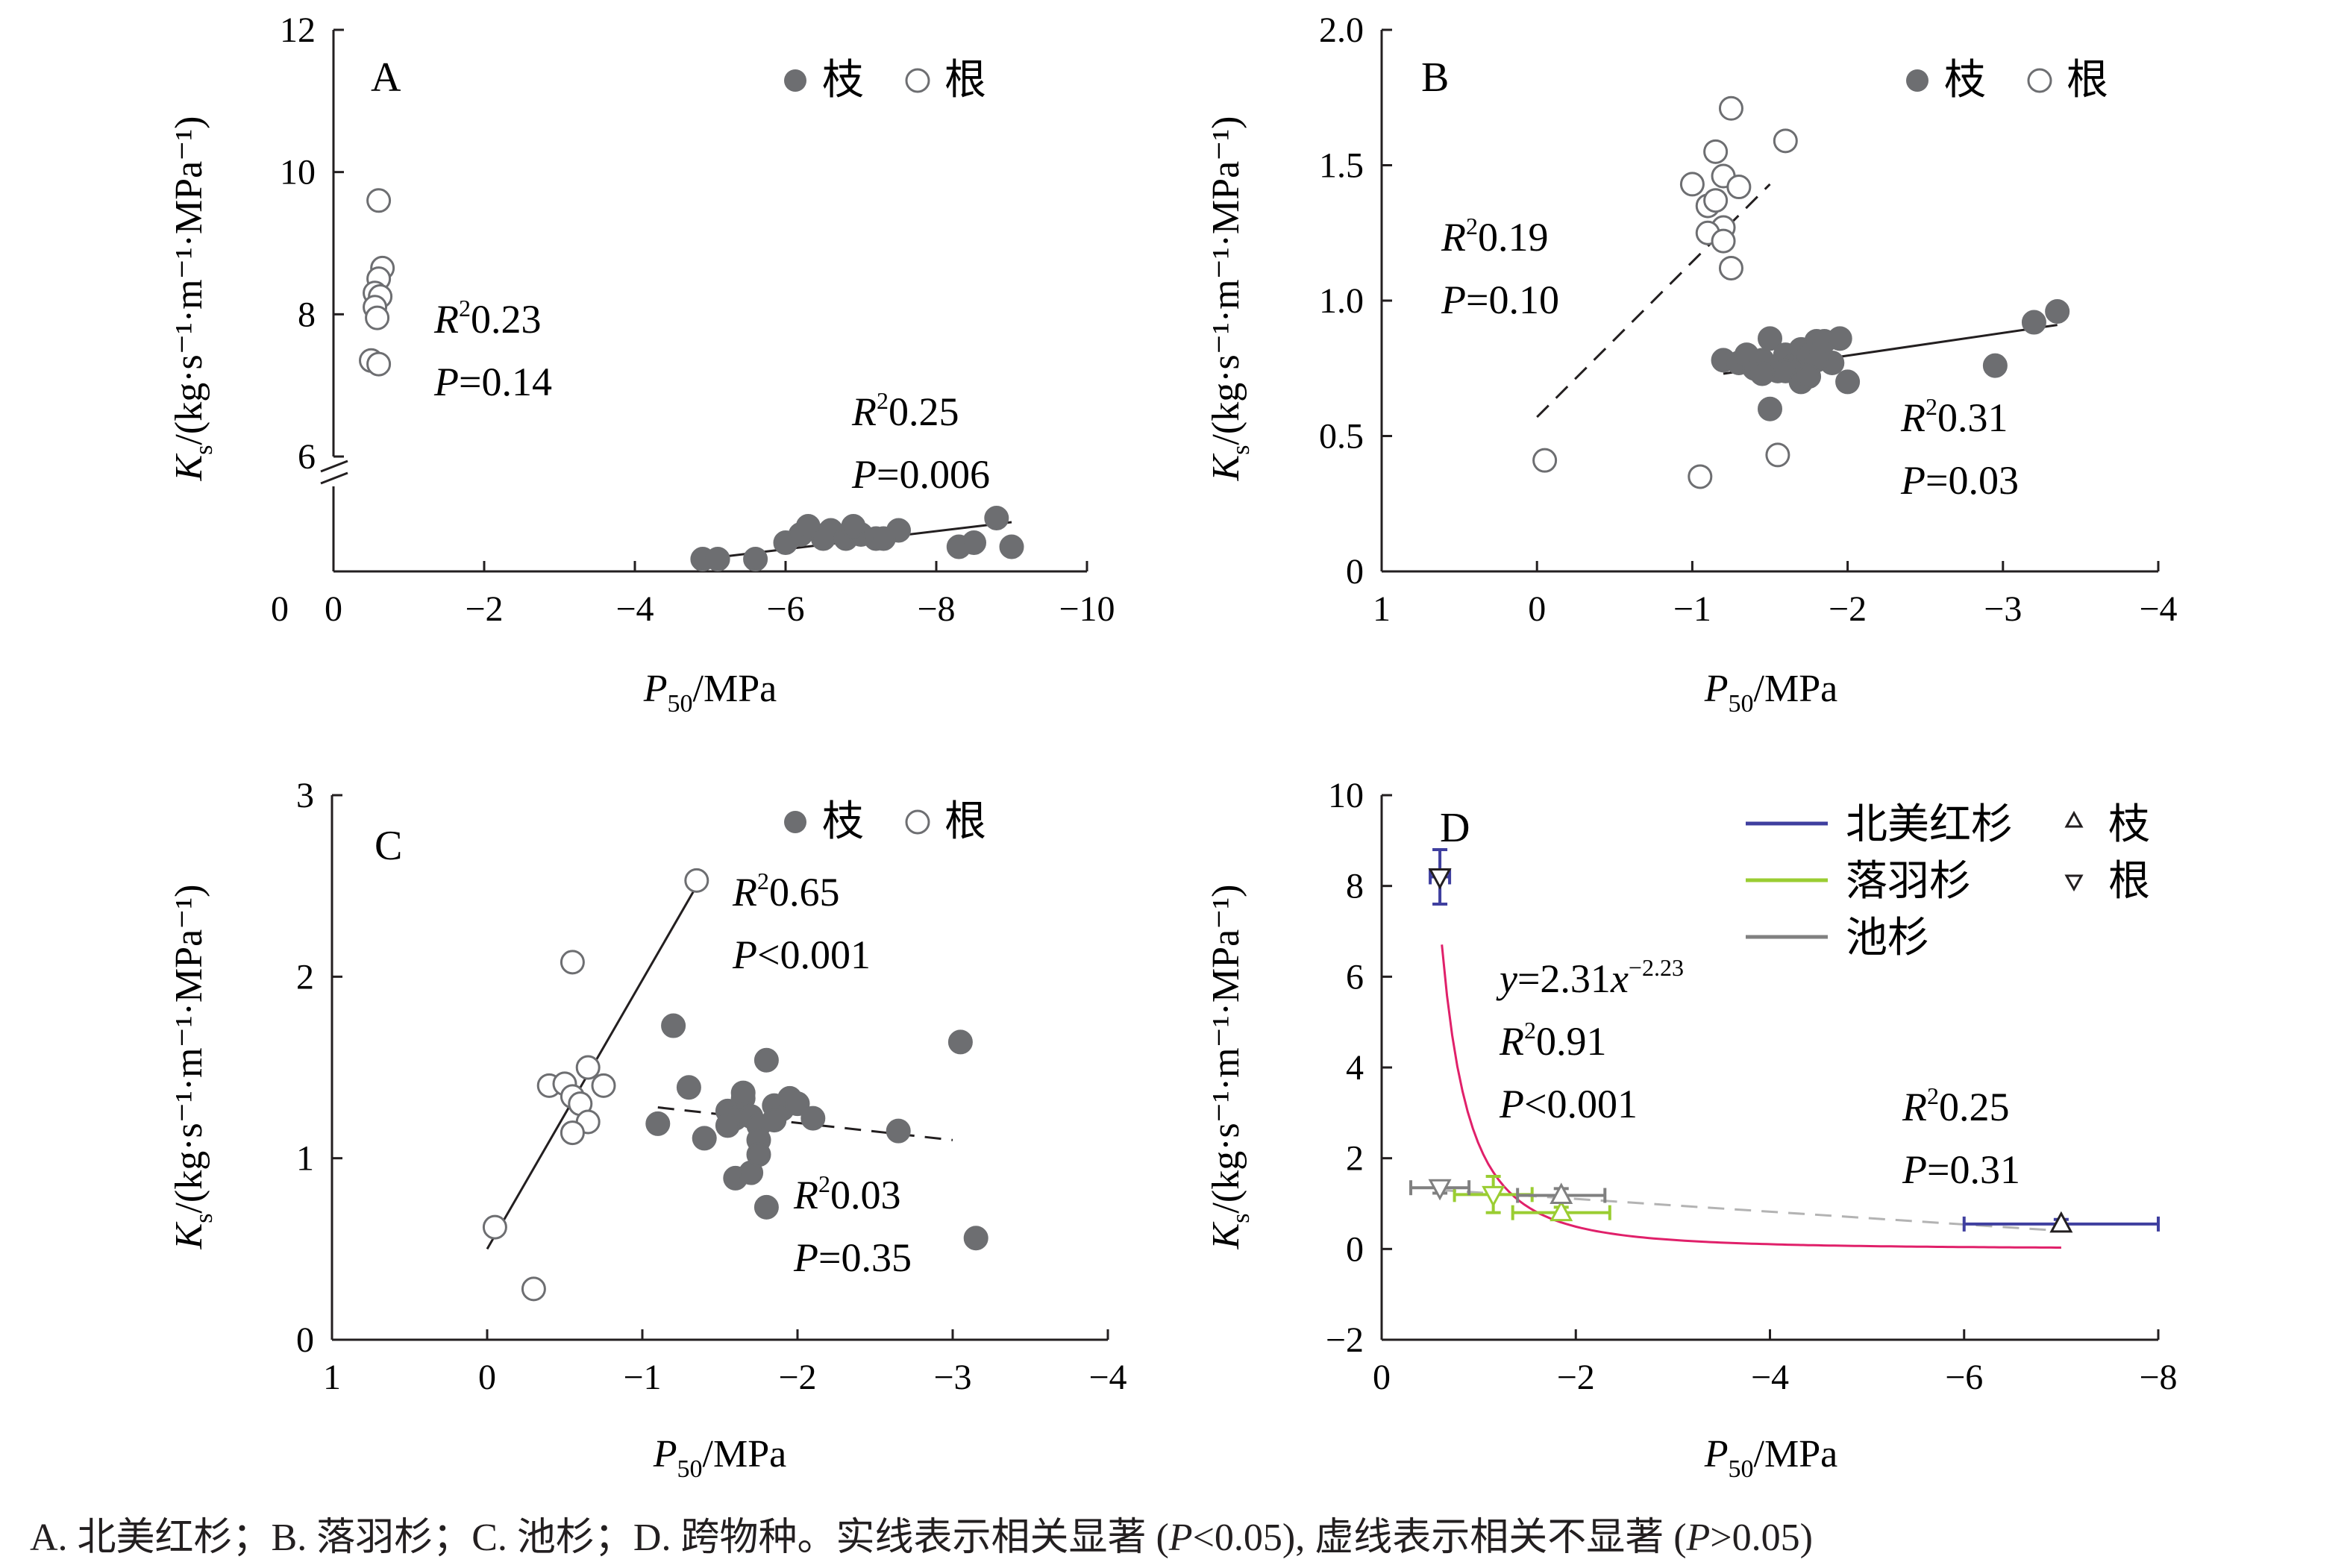 The height and width of the screenshot is (1568, 2350). Describe the element at coordinates (2003, 609) in the screenshot. I see `x-tick-label: −3` at that location.